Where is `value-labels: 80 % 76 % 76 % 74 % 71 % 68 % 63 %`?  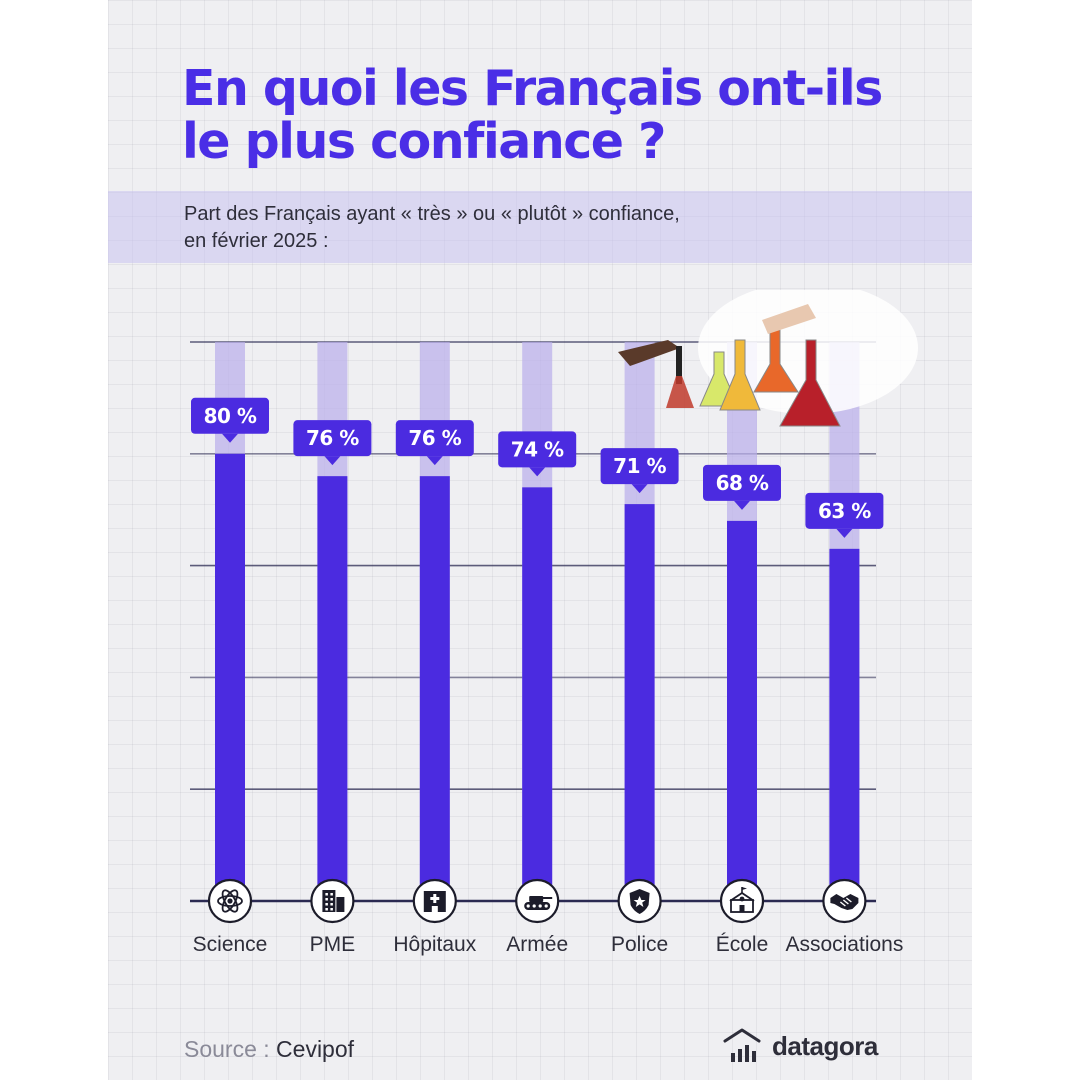 value-labels: 80 % 76 % 76 % 74 % 71 % 68 % 63 % is located at coordinates (537, 467).